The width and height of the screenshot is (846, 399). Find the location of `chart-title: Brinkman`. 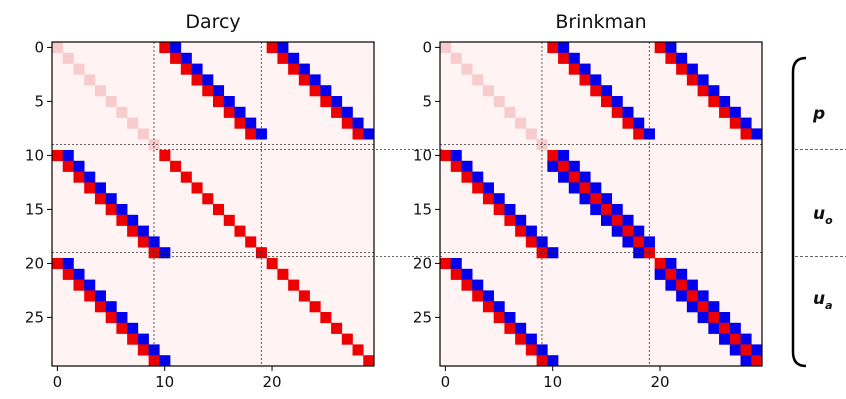

chart-title: Brinkman is located at coordinates (600, 22).